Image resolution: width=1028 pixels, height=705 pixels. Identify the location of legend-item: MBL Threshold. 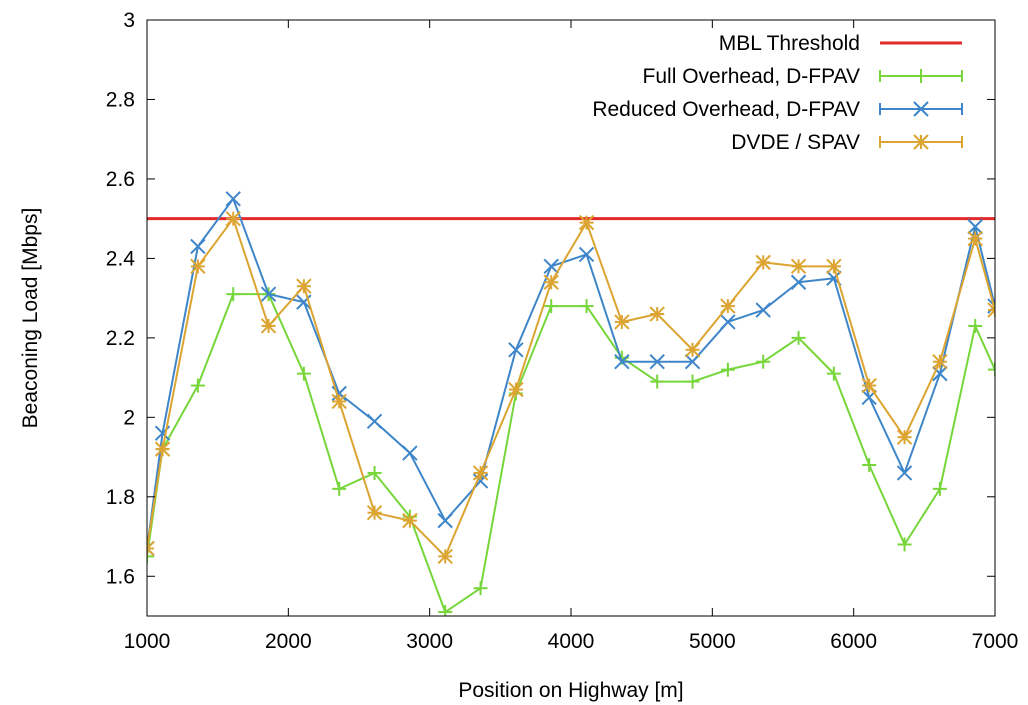
(840, 43).